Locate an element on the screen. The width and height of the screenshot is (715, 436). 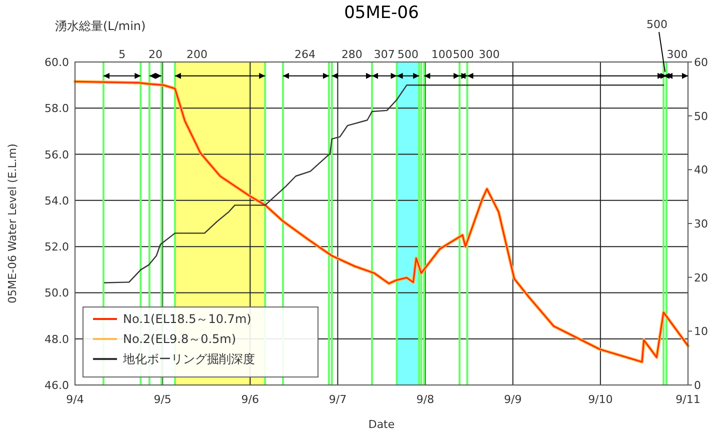
x-tick-label: 9/7 is located at coordinates (337, 399).